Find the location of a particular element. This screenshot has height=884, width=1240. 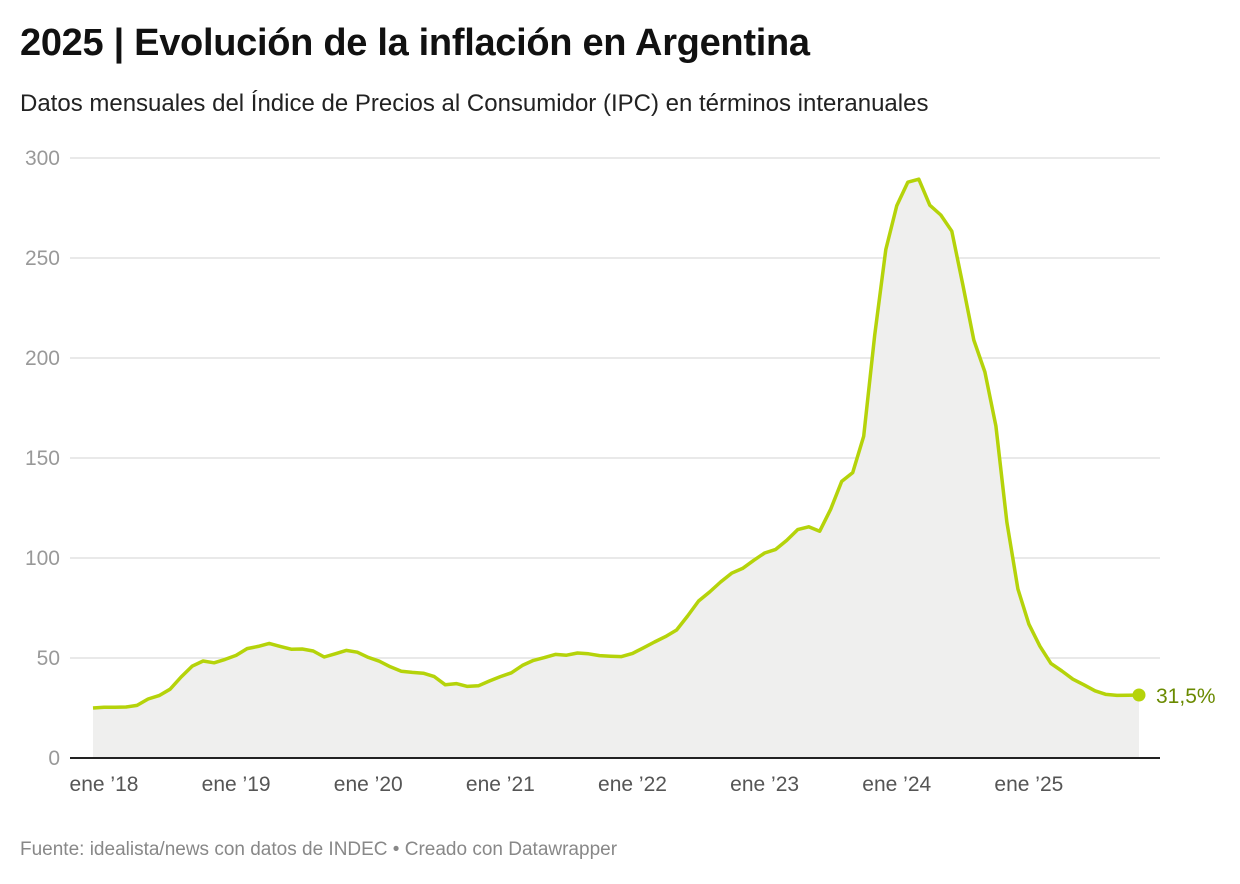

y-tick-label: 300 is located at coordinates (42, 158).